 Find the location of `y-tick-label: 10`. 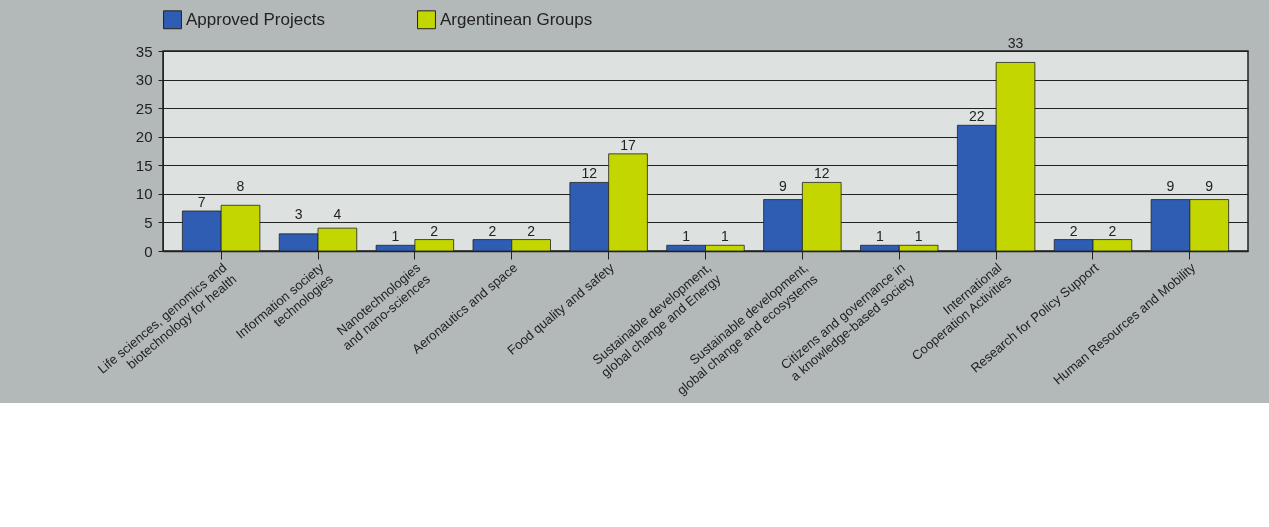

y-tick-label: 10 is located at coordinates (144, 194).